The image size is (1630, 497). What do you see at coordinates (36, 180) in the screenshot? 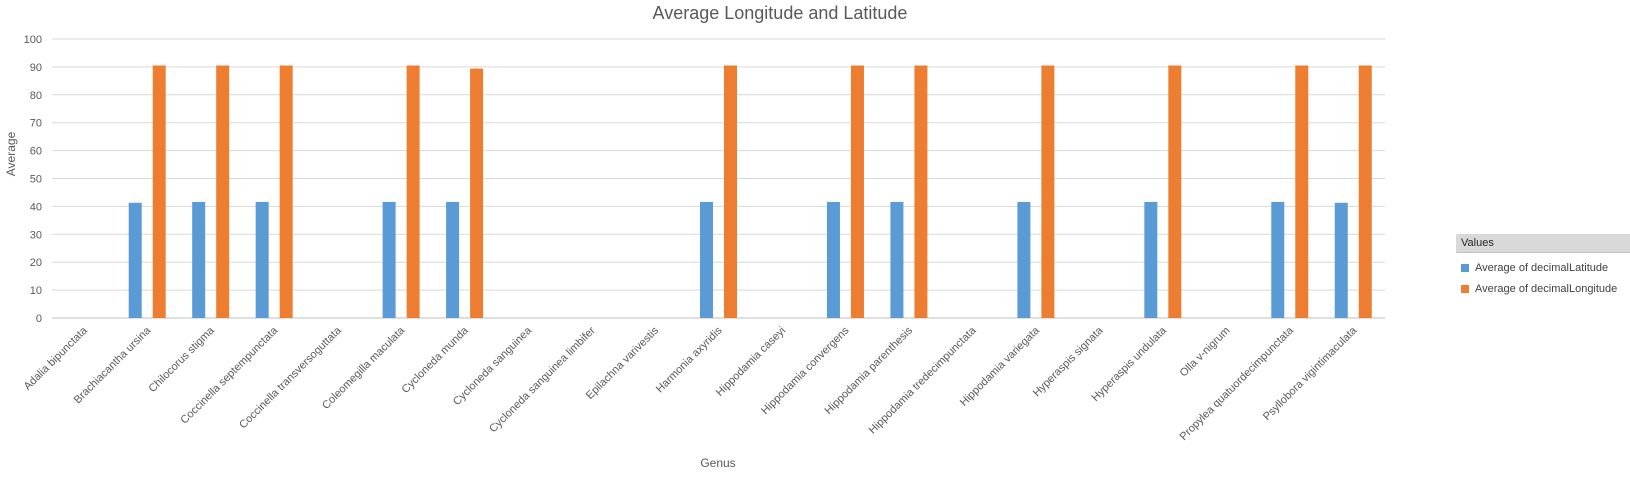
I see `y-tick-label: 50` at bounding box center [36, 180].